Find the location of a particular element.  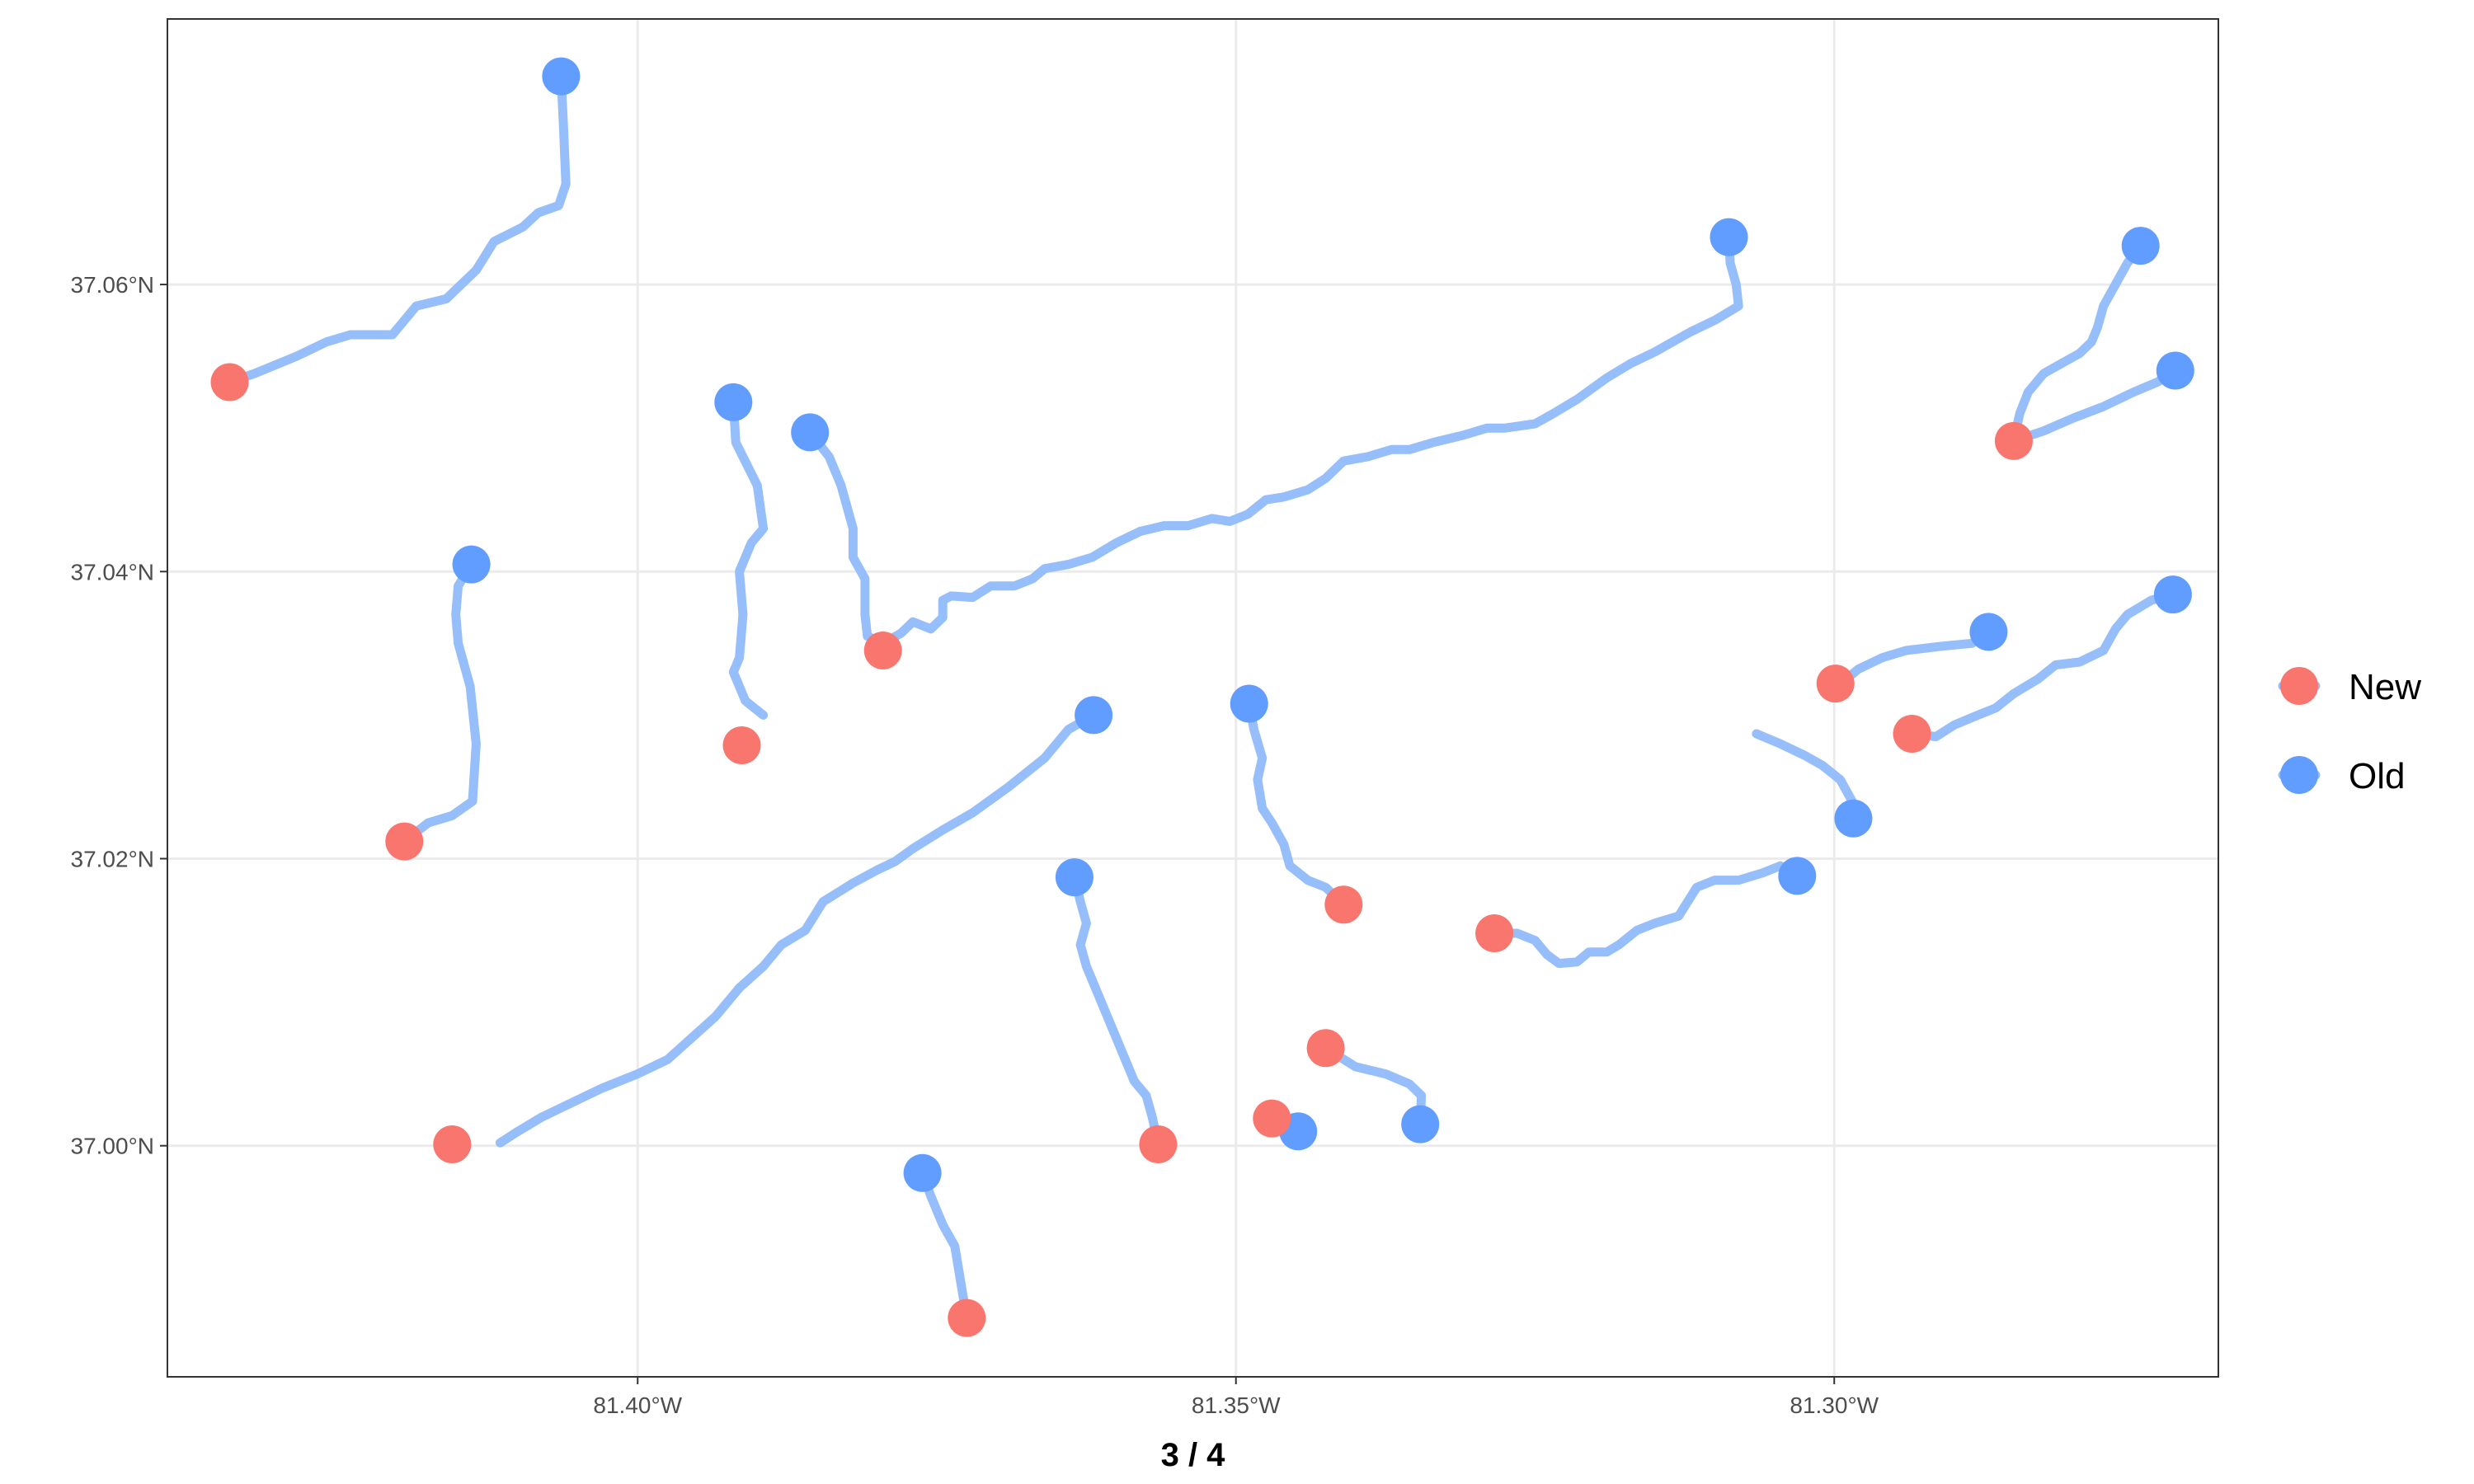

legend-label-new: New is located at coordinates (2385, 687).